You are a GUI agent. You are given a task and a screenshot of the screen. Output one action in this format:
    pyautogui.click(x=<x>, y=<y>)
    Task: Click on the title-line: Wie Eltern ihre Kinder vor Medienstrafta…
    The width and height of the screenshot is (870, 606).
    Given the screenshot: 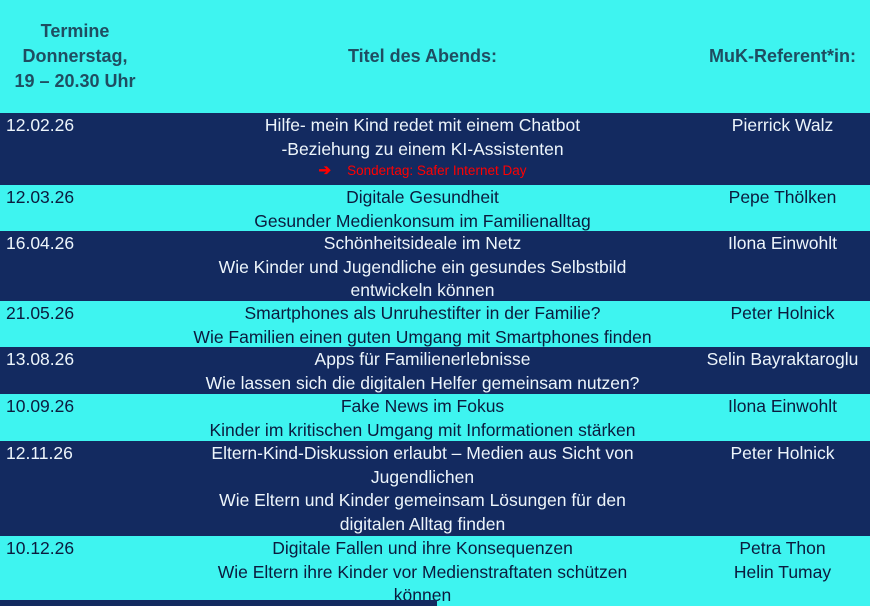 What is the action you would take?
    pyautogui.click(x=422, y=571)
    